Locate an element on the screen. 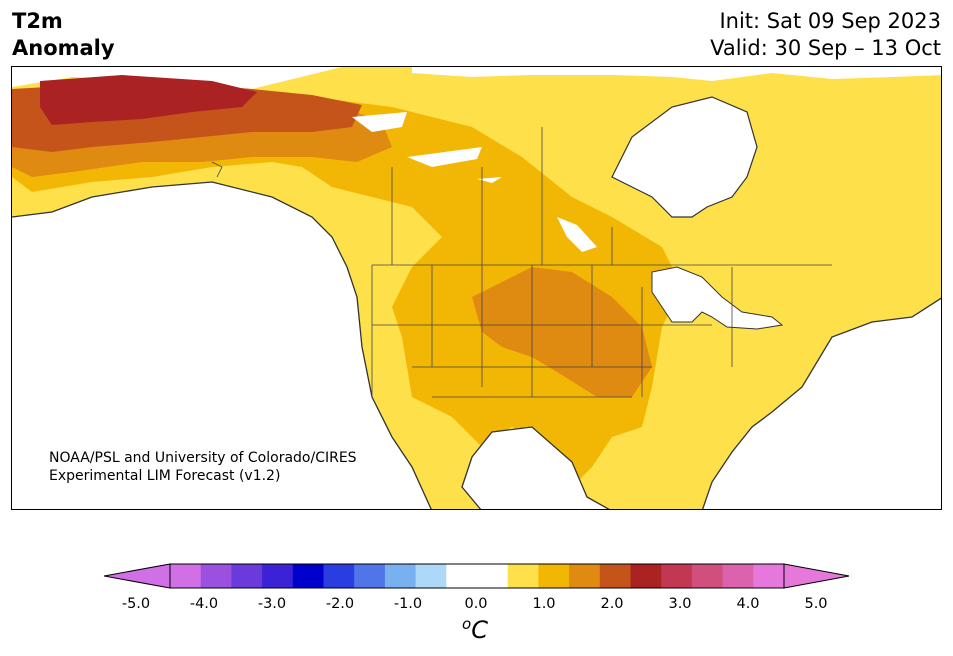 Image resolution: width=953 pixels, height=656 pixels. map-title: T2m Anomaly is located at coordinates (63, 35).